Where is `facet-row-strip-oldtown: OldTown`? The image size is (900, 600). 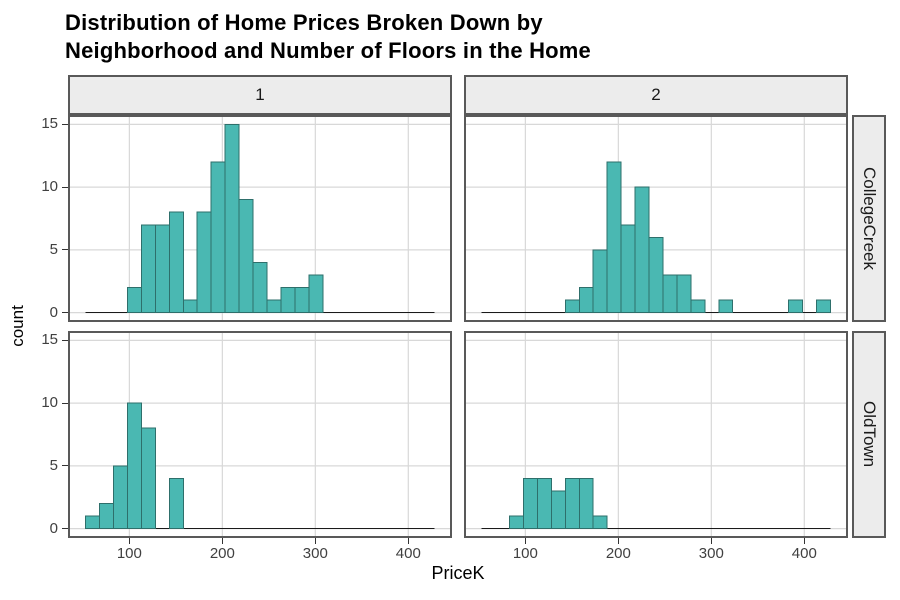
facet-row-strip-oldtown: OldTown is located at coordinates (869, 434).